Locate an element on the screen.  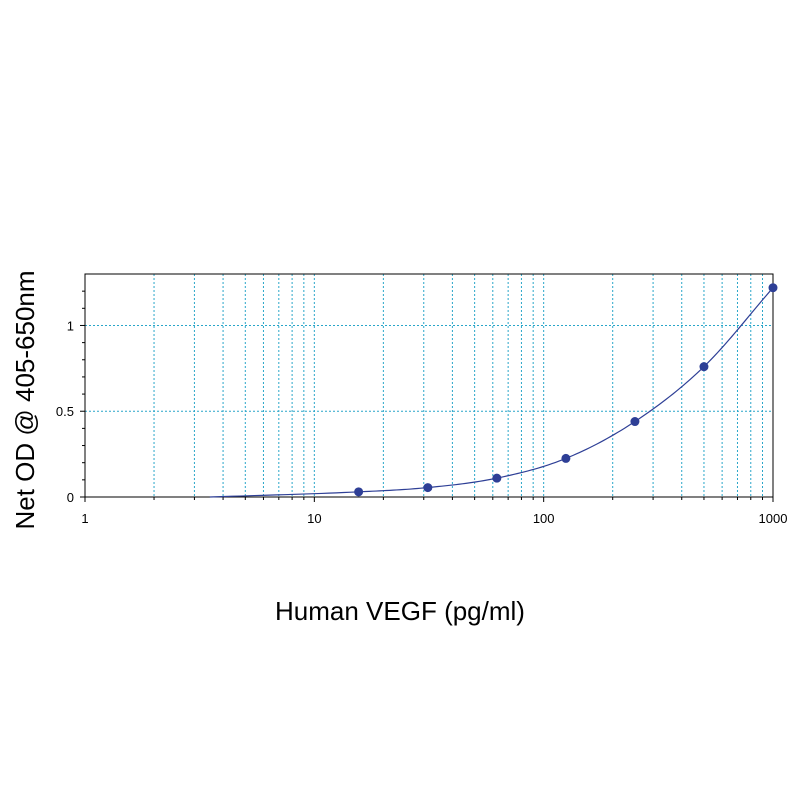
x-tick-label: 1000 is located at coordinates (773, 518).